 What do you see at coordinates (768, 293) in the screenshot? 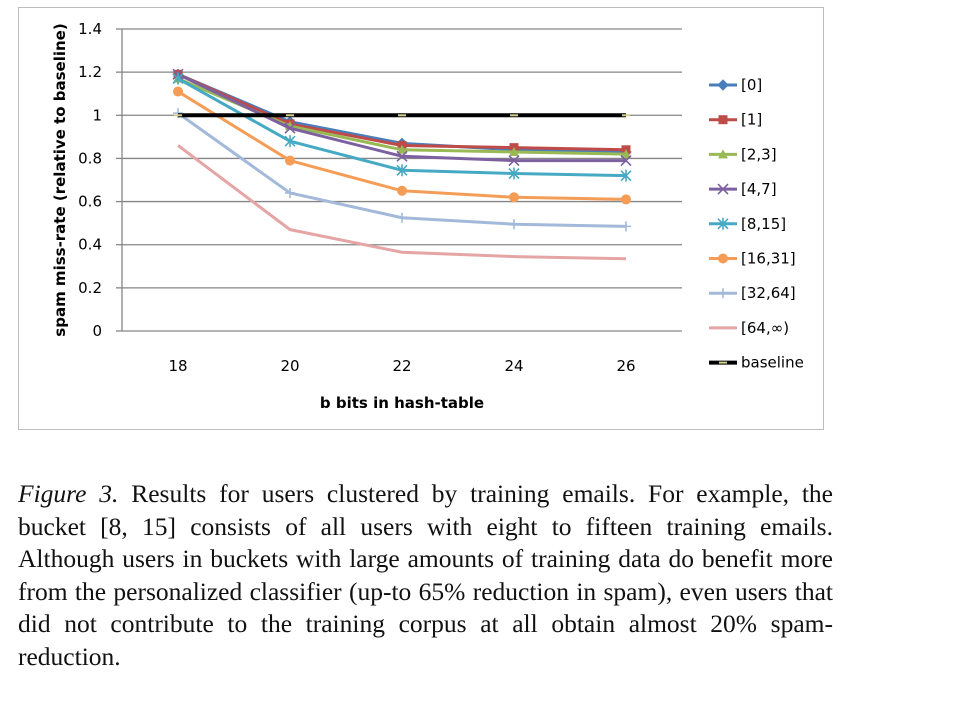
I see `legend-label: [32,64]` at bounding box center [768, 293].